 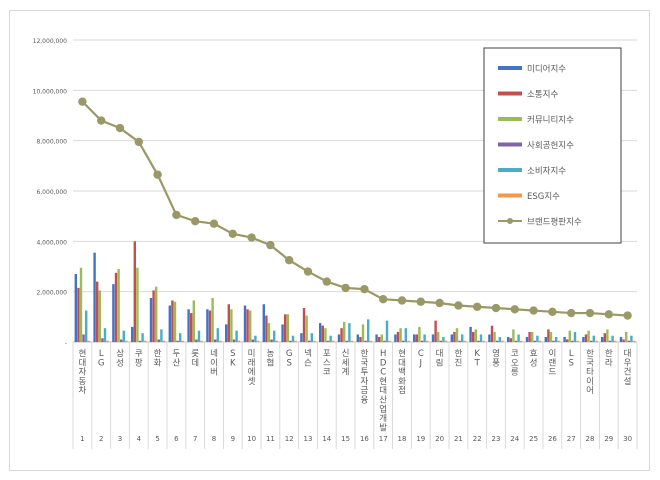 I want to click on rank-label: 12, so click(x=289, y=439).